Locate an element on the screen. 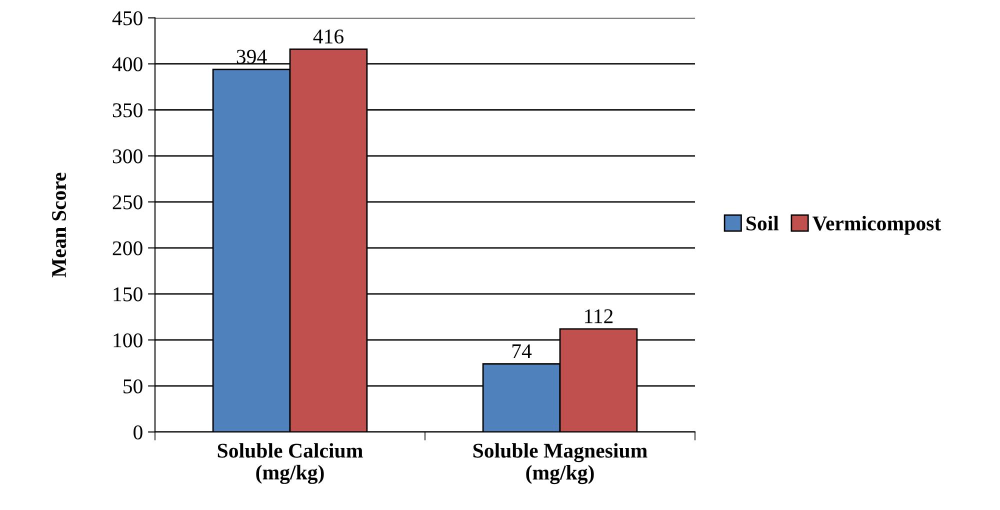  y-tick-label: 200 is located at coordinates (127, 248).